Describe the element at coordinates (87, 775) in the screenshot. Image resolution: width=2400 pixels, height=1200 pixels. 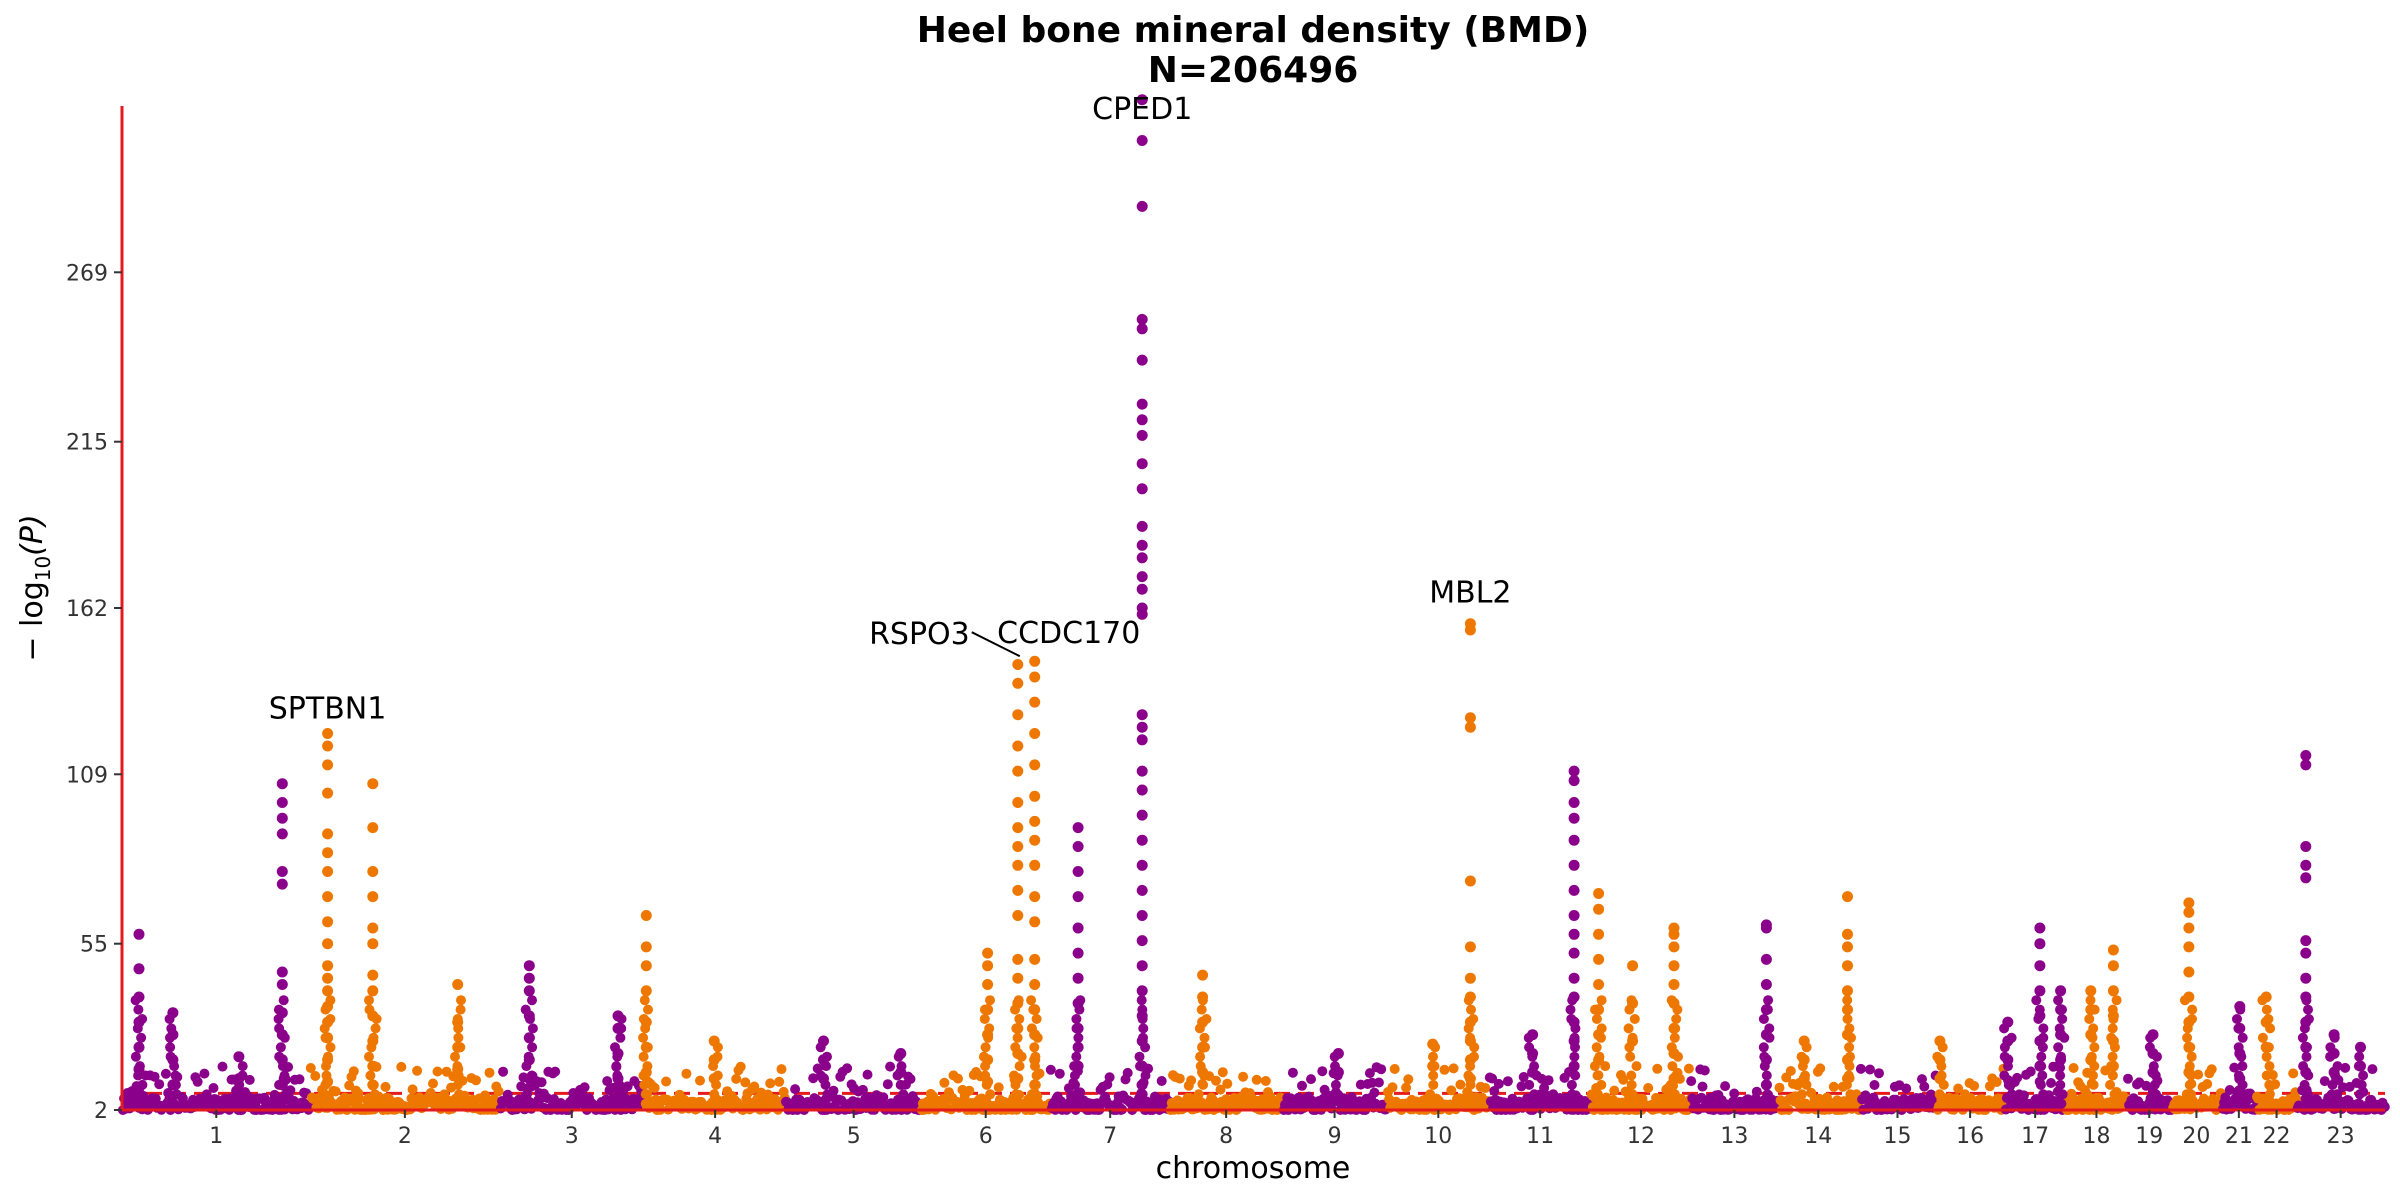
I see `y-tick-label: 109` at that location.